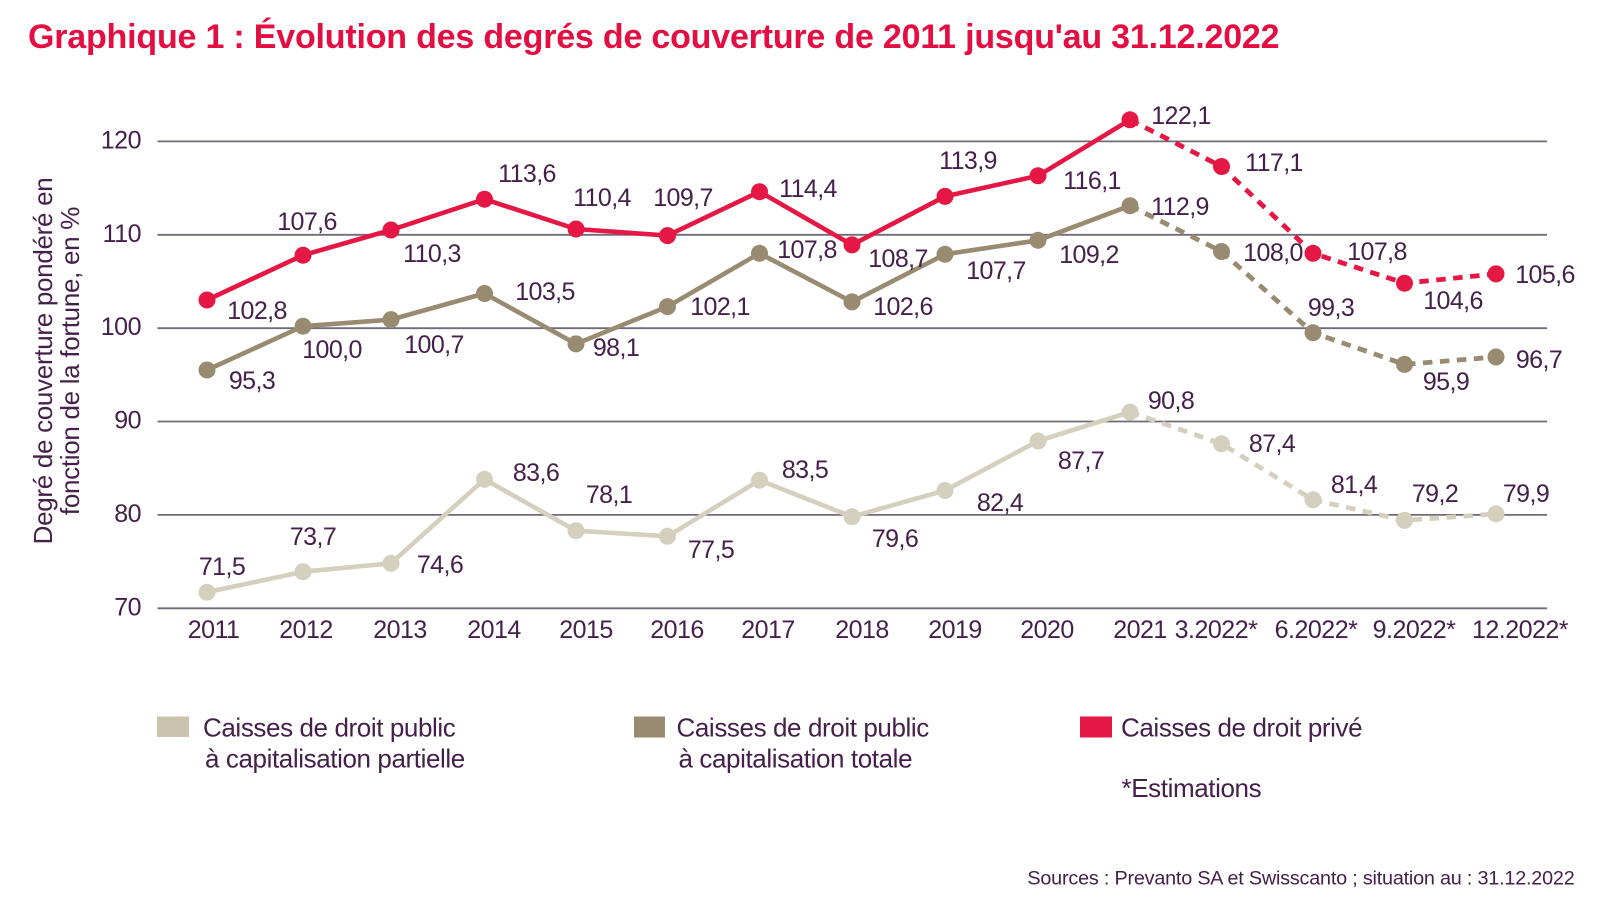 The height and width of the screenshot is (906, 1600). I want to click on svg-text: 2015, so click(586, 630).